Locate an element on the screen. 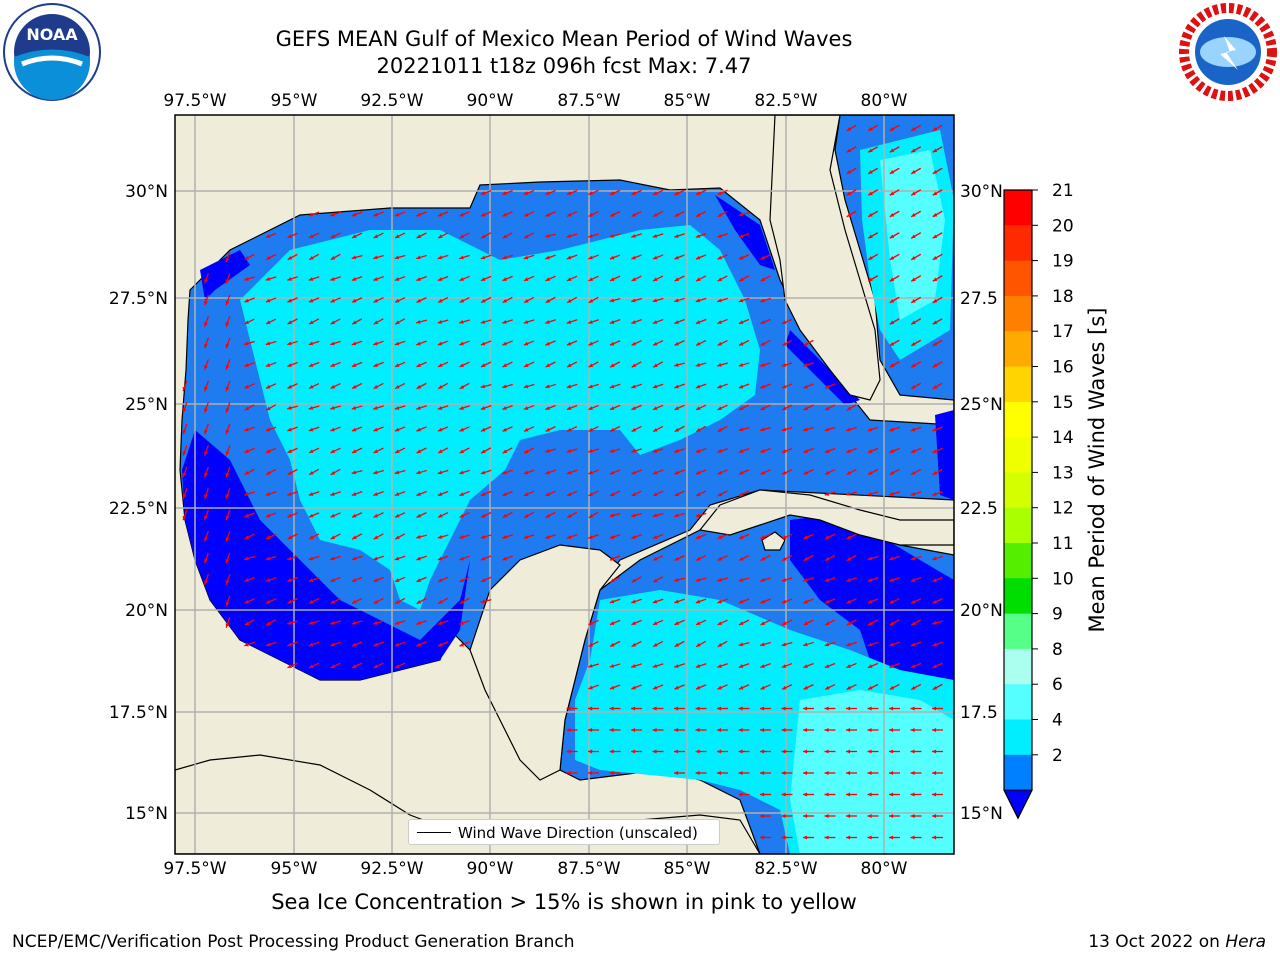 Image resolution: width=1280 pixels, height=960 pixels. colorbar-tick-label: 17 is located at coordinates (1063, 332).